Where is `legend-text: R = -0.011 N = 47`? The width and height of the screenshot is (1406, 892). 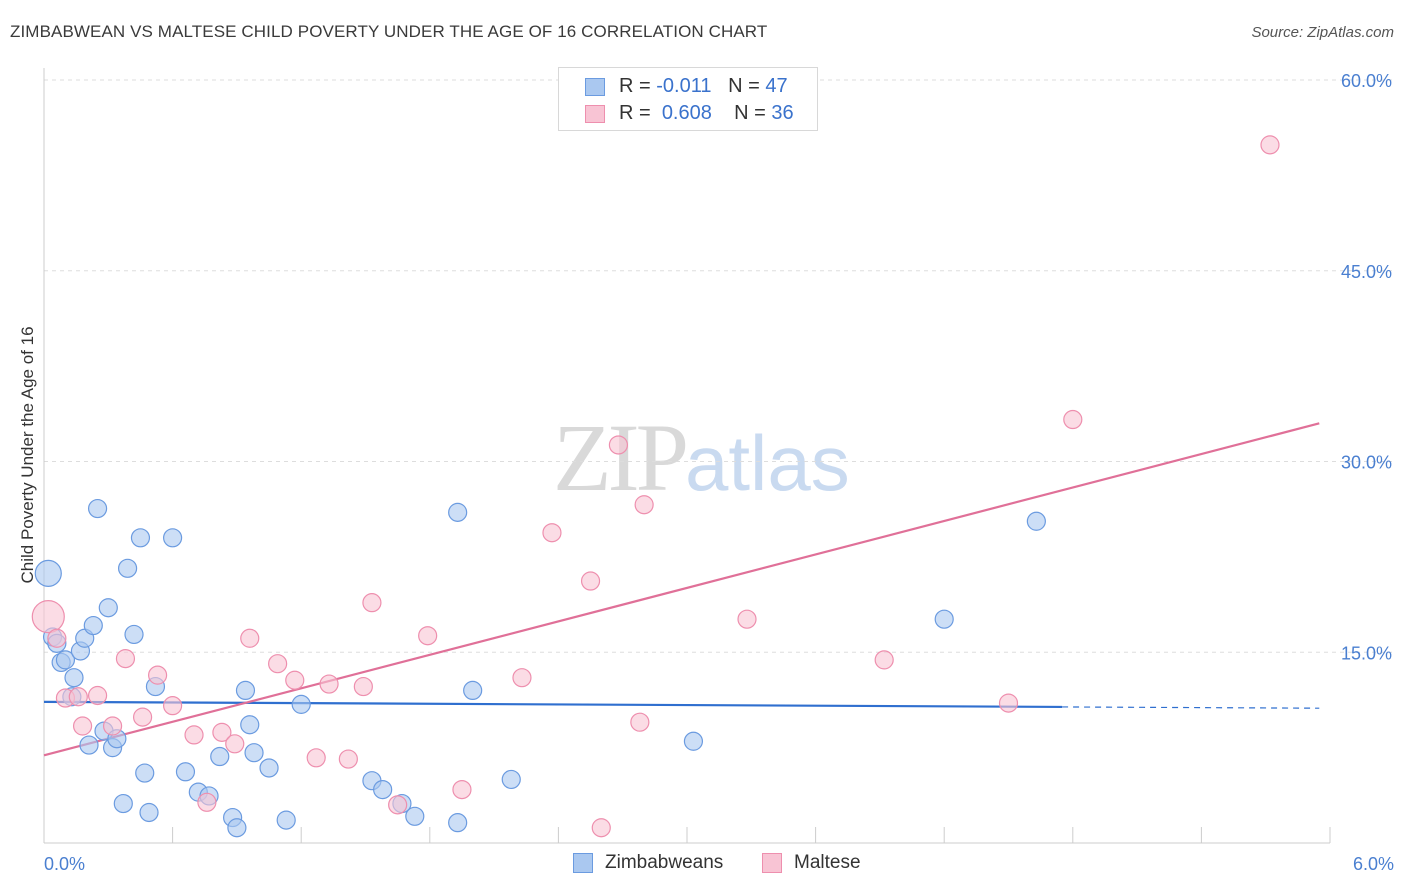
legend-text: R = -0.011 N = 47 is located at coordinates (703, 86).